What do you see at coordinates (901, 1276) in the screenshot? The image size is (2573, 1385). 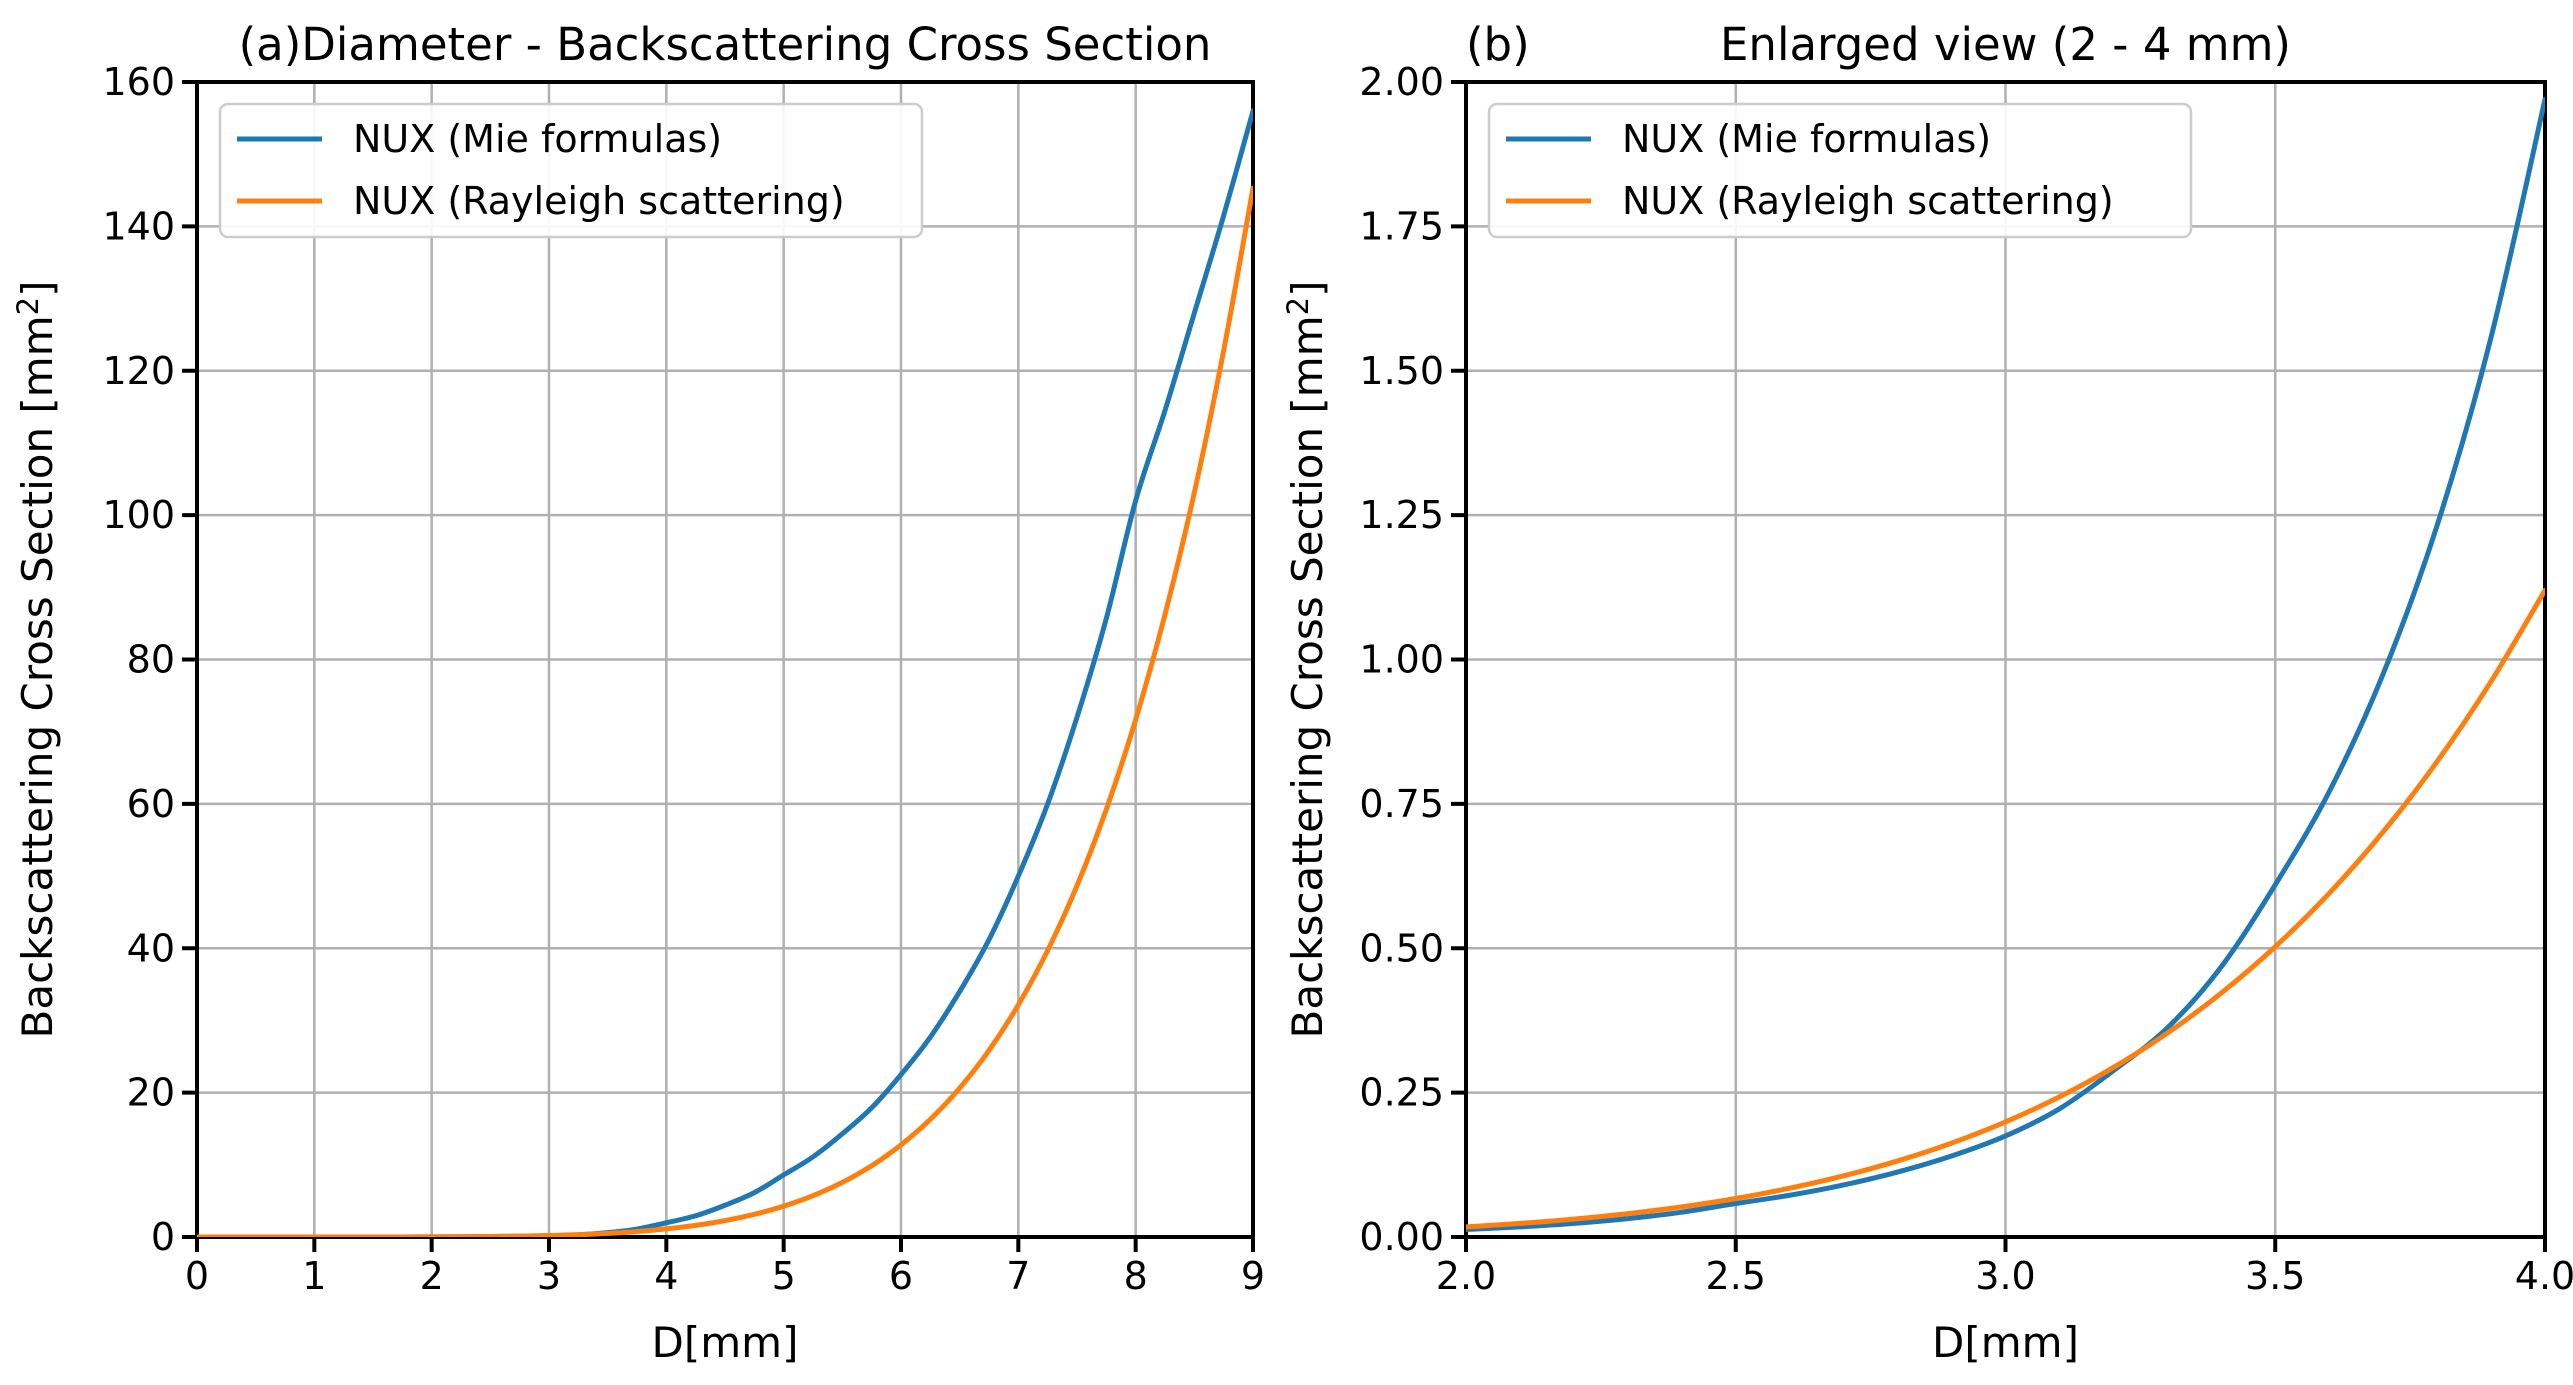 I see `x-tick-label: 6` at bounding box center [901, 1276].